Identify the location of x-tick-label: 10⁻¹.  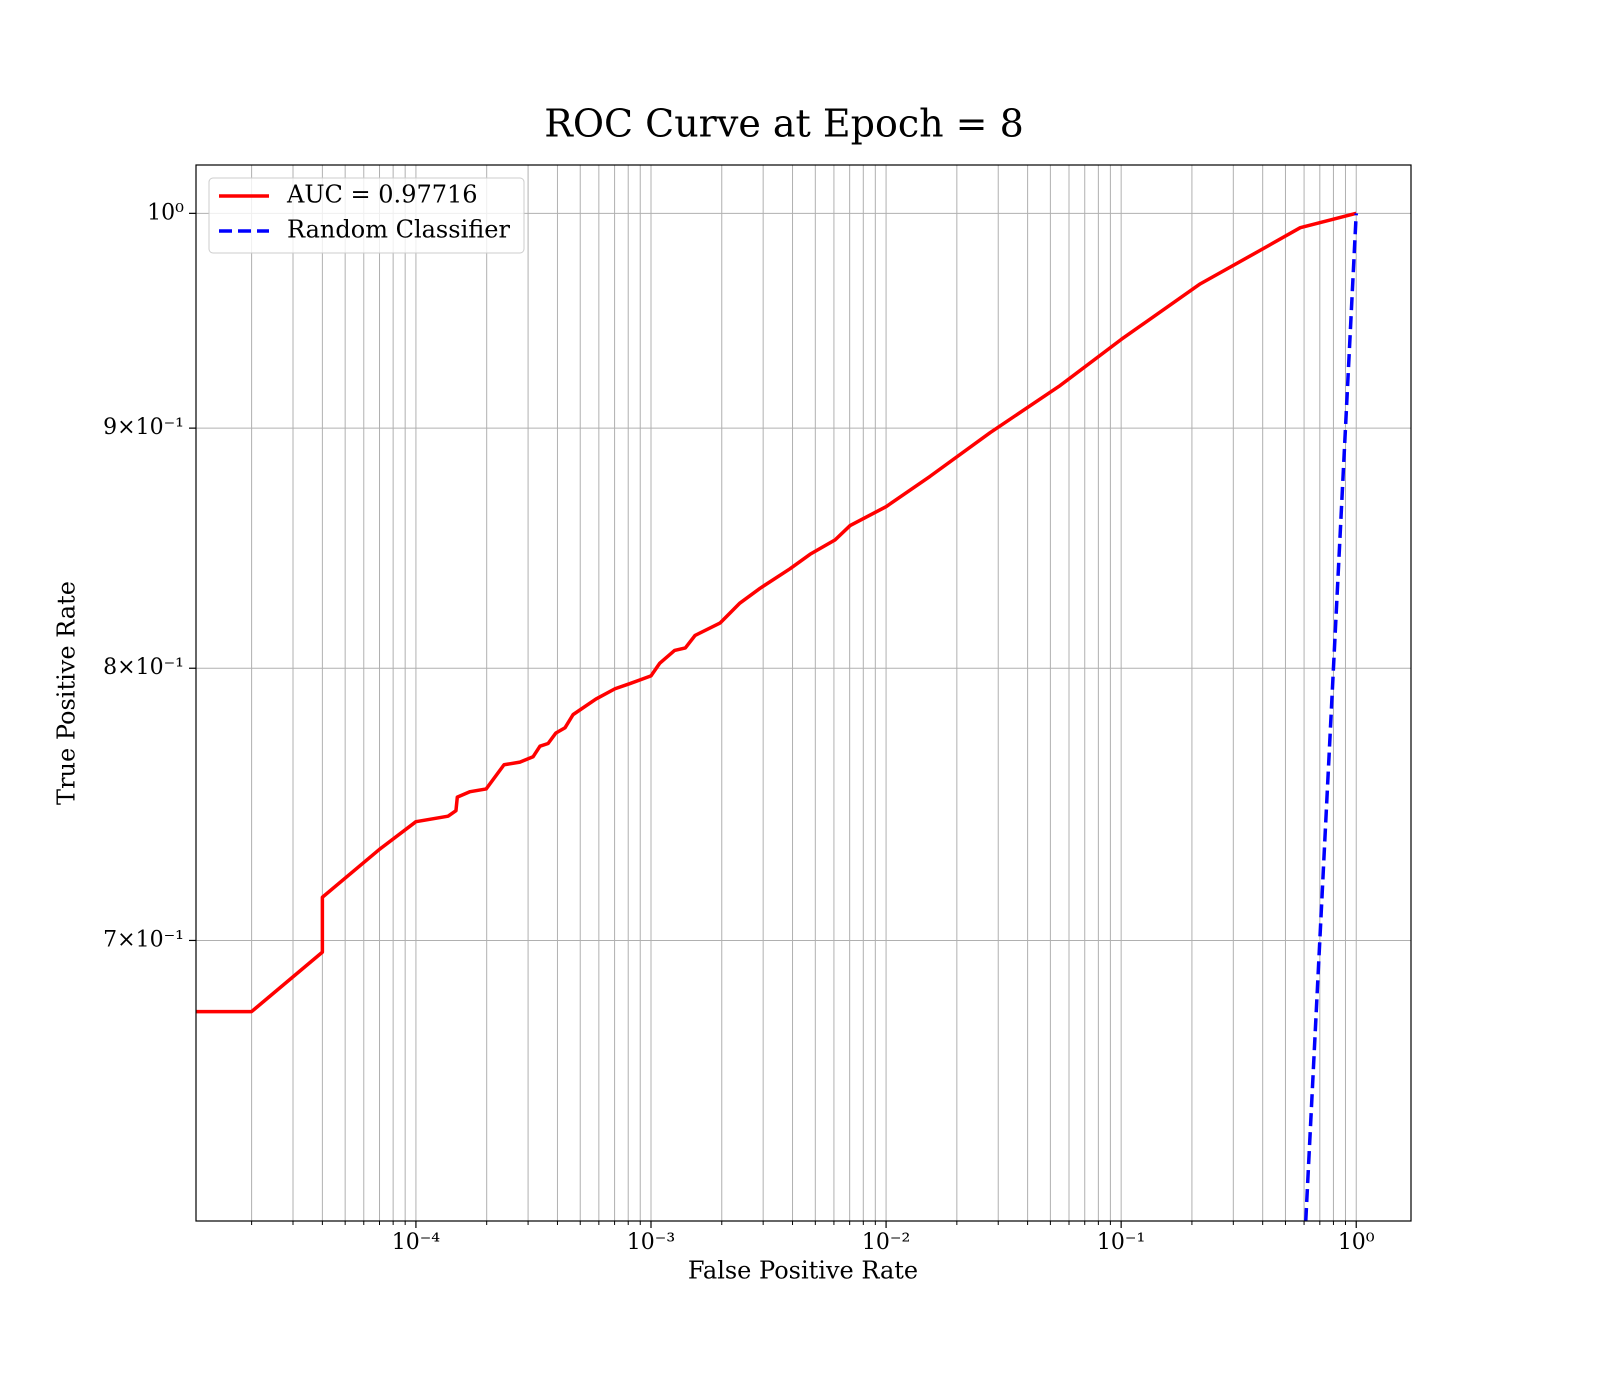
(1121, 1242).